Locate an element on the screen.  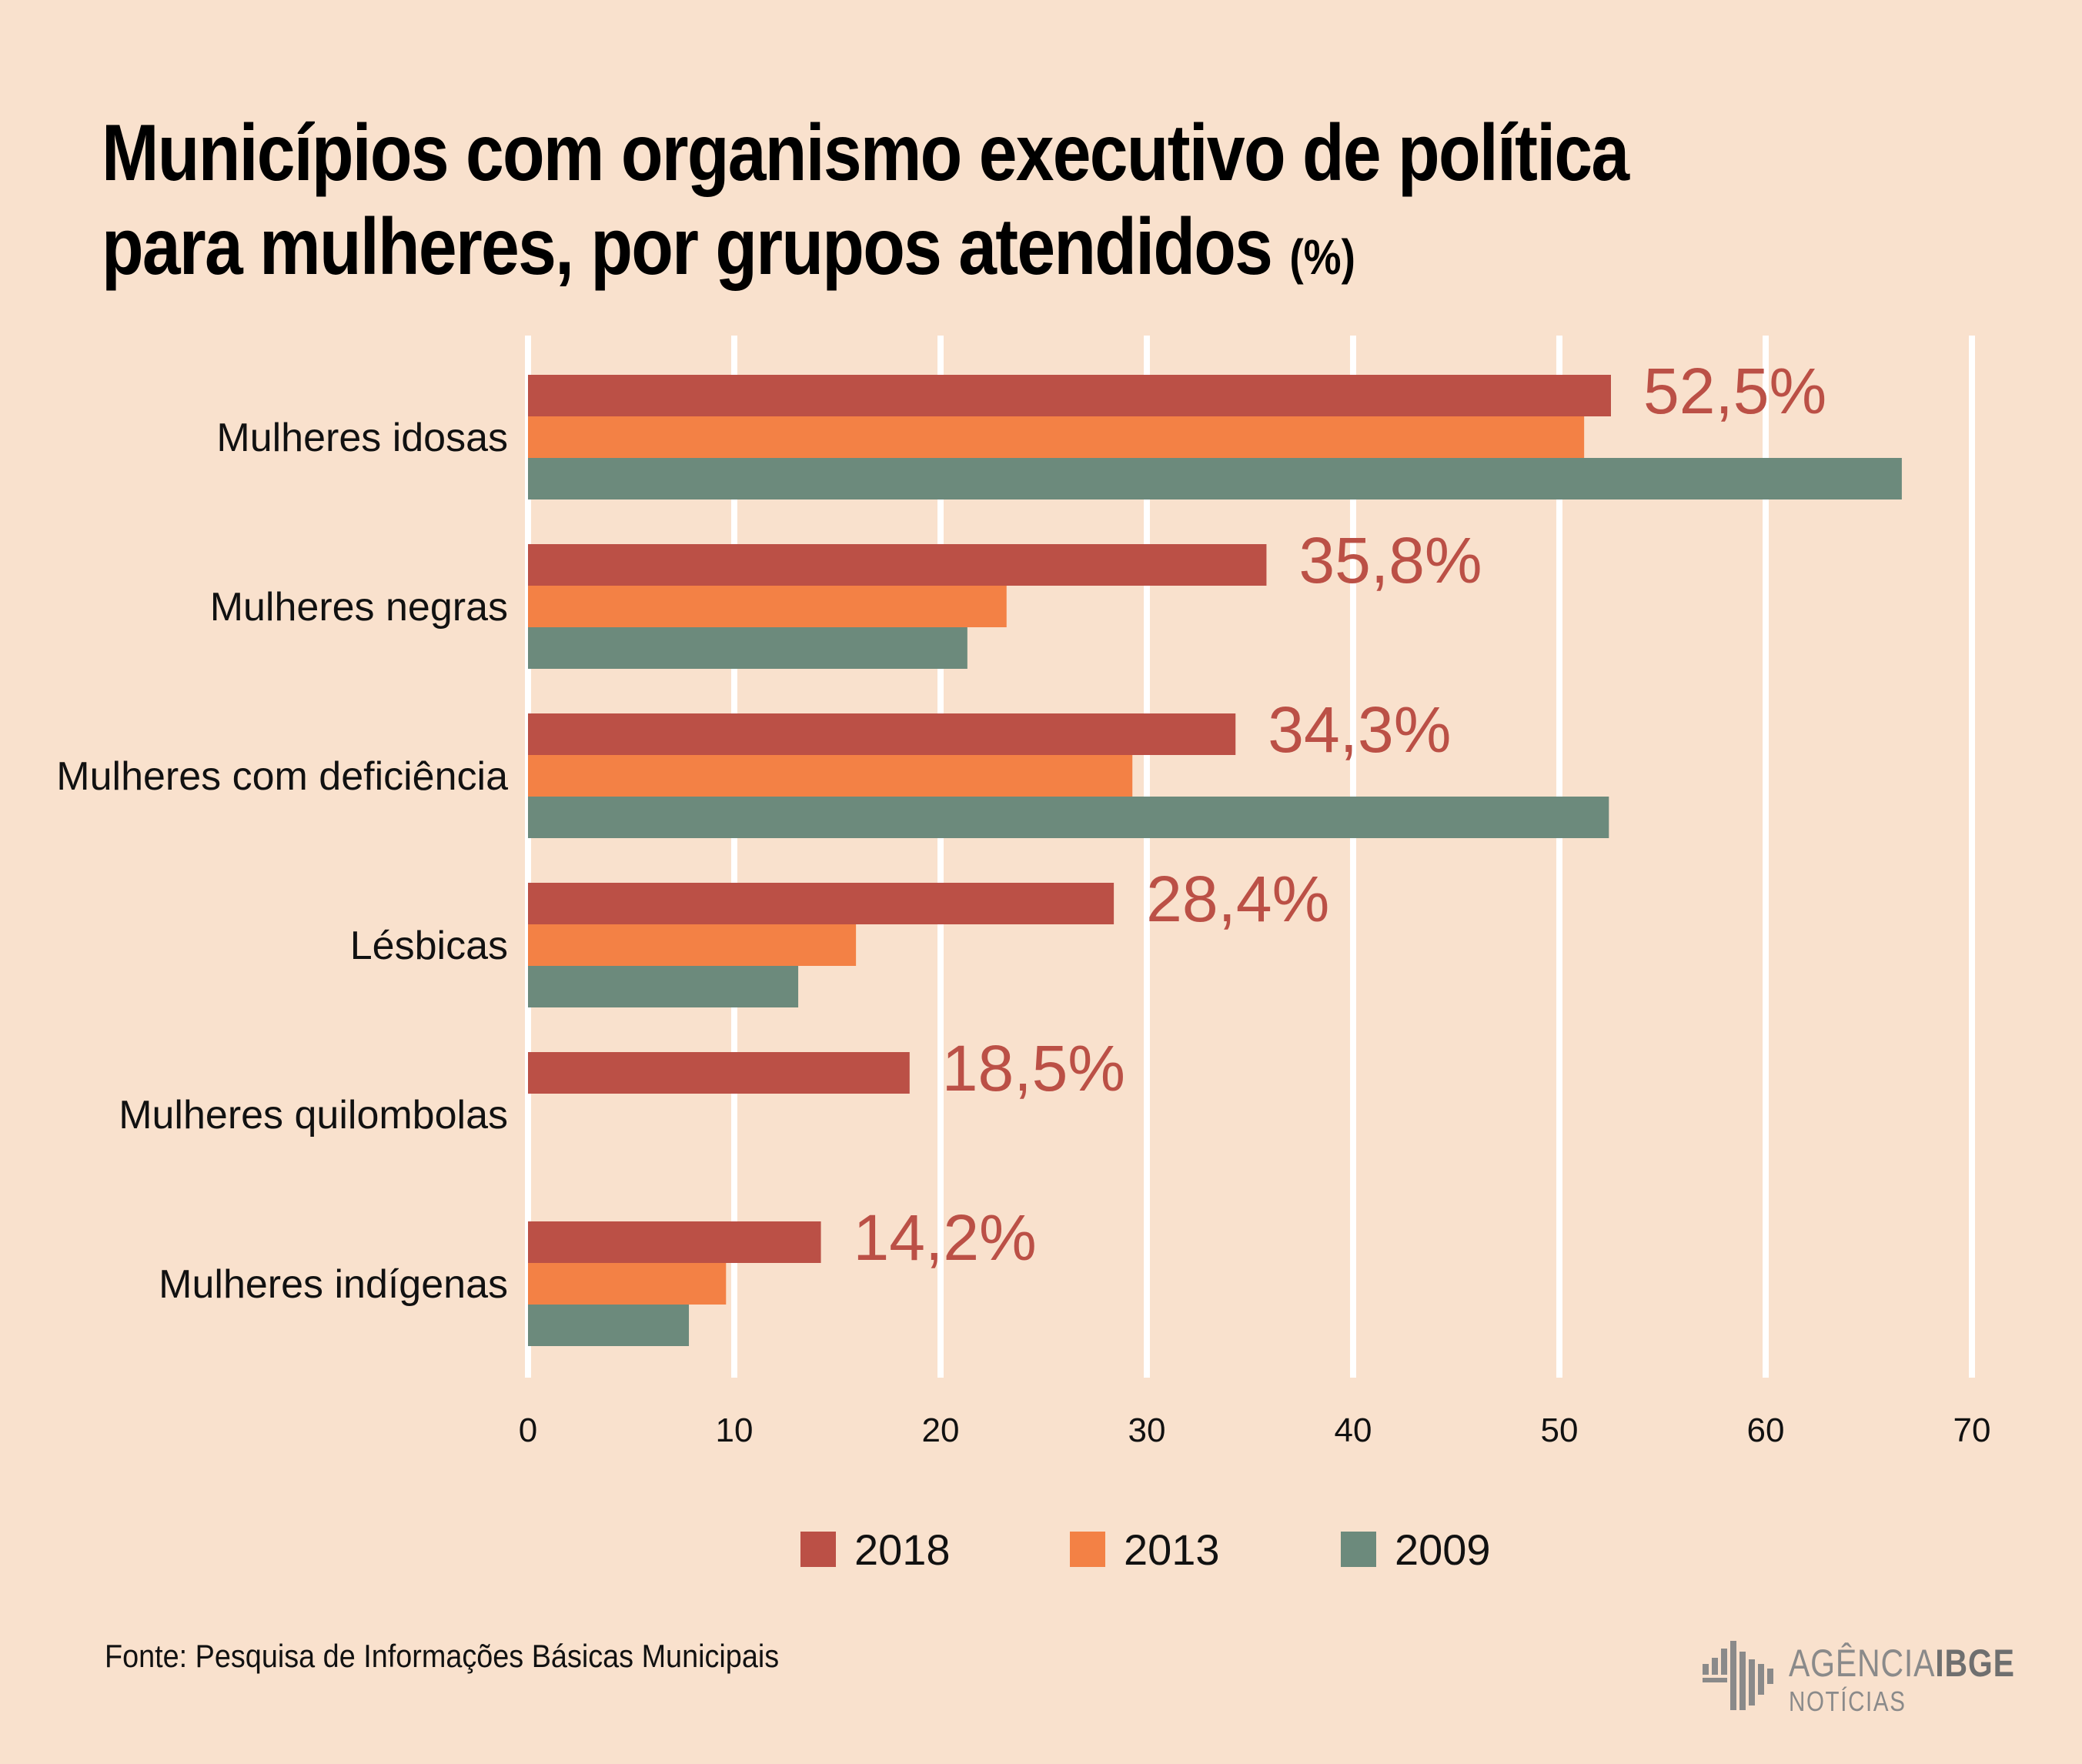
x-tick-label-70: 70 is located at coordinates (1972, 1430).